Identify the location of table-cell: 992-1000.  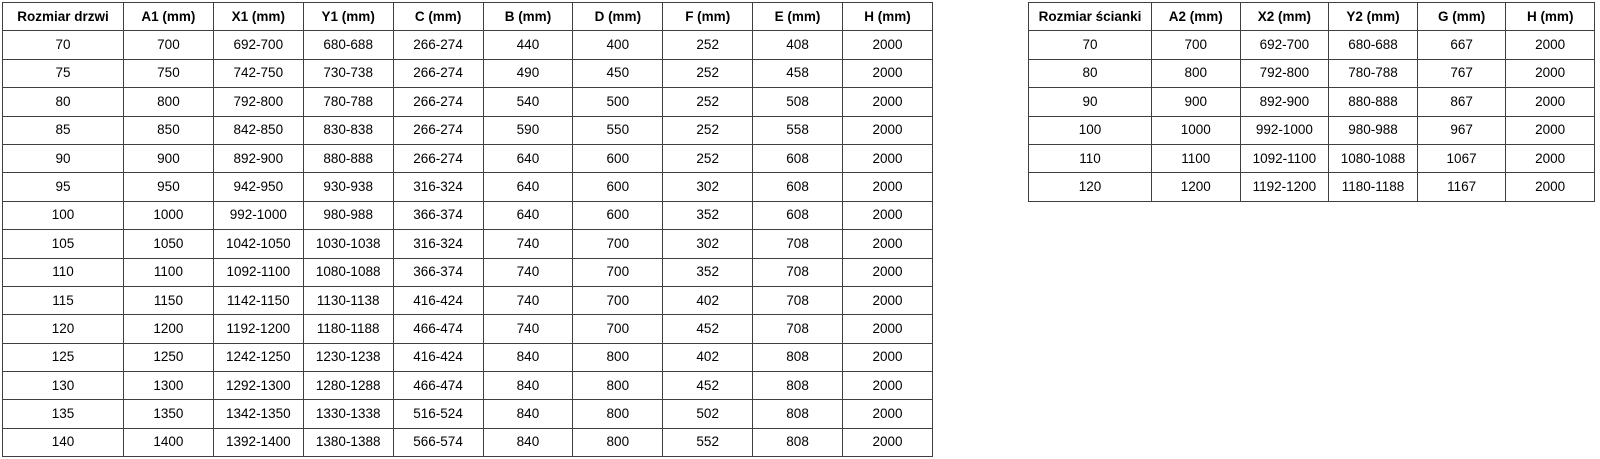
(258, 215).